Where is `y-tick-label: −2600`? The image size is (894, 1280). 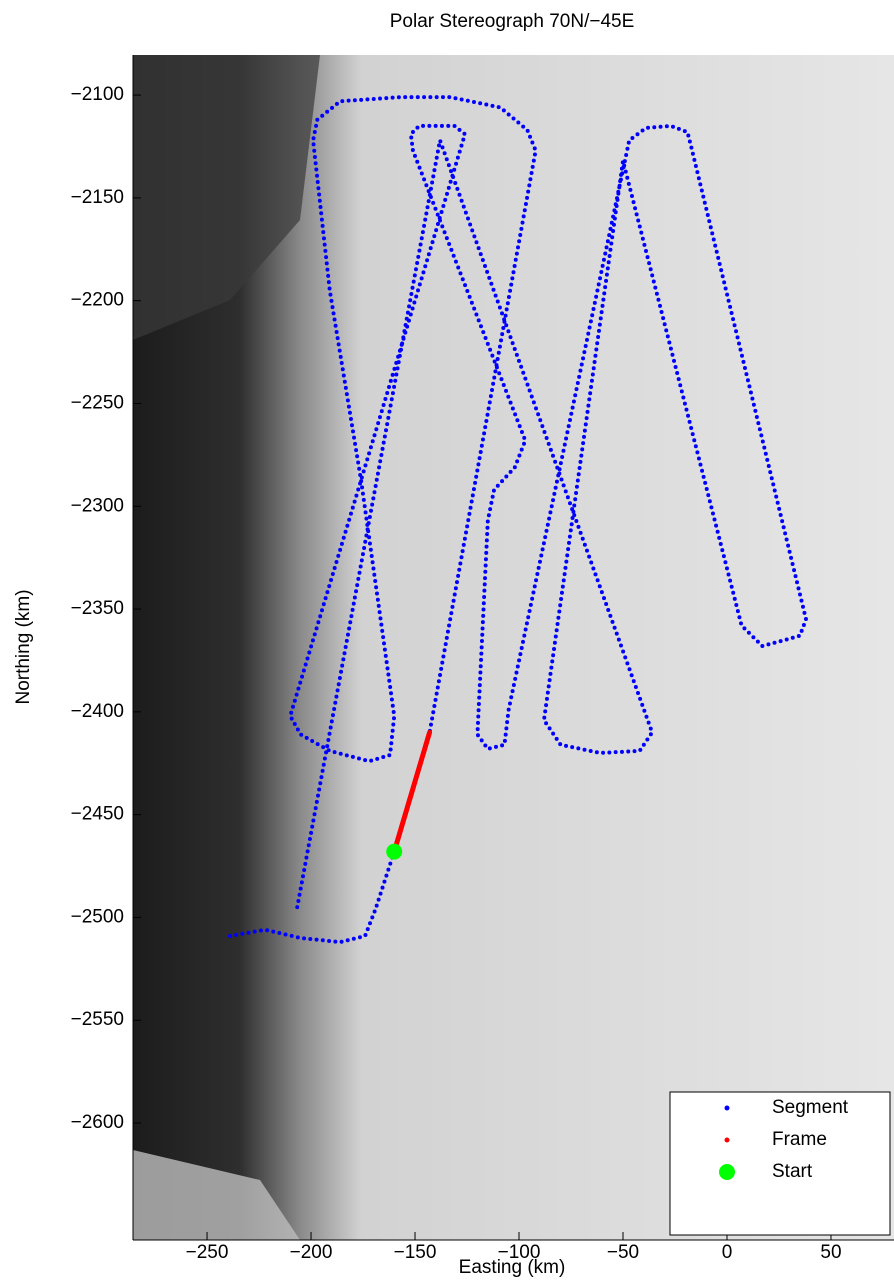
y-tick-label: −2600 is located at coordinates (97, 1122).